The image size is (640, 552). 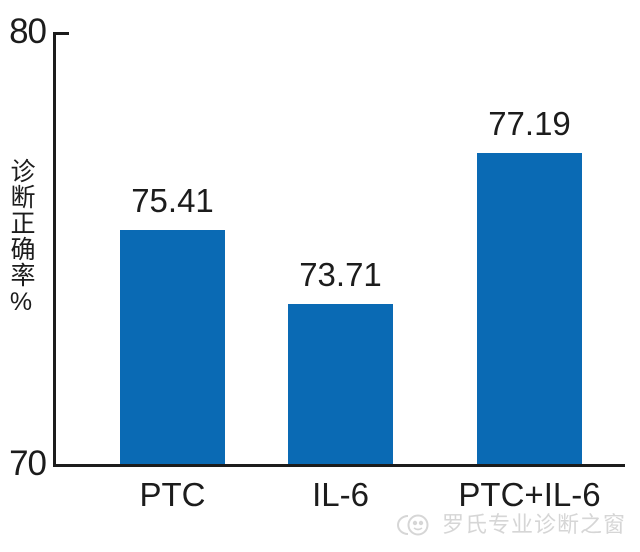 What do you see at coordinates (54, 249) in the screenshot?
I see `y-axis-line` at bounding box center [54, 249].